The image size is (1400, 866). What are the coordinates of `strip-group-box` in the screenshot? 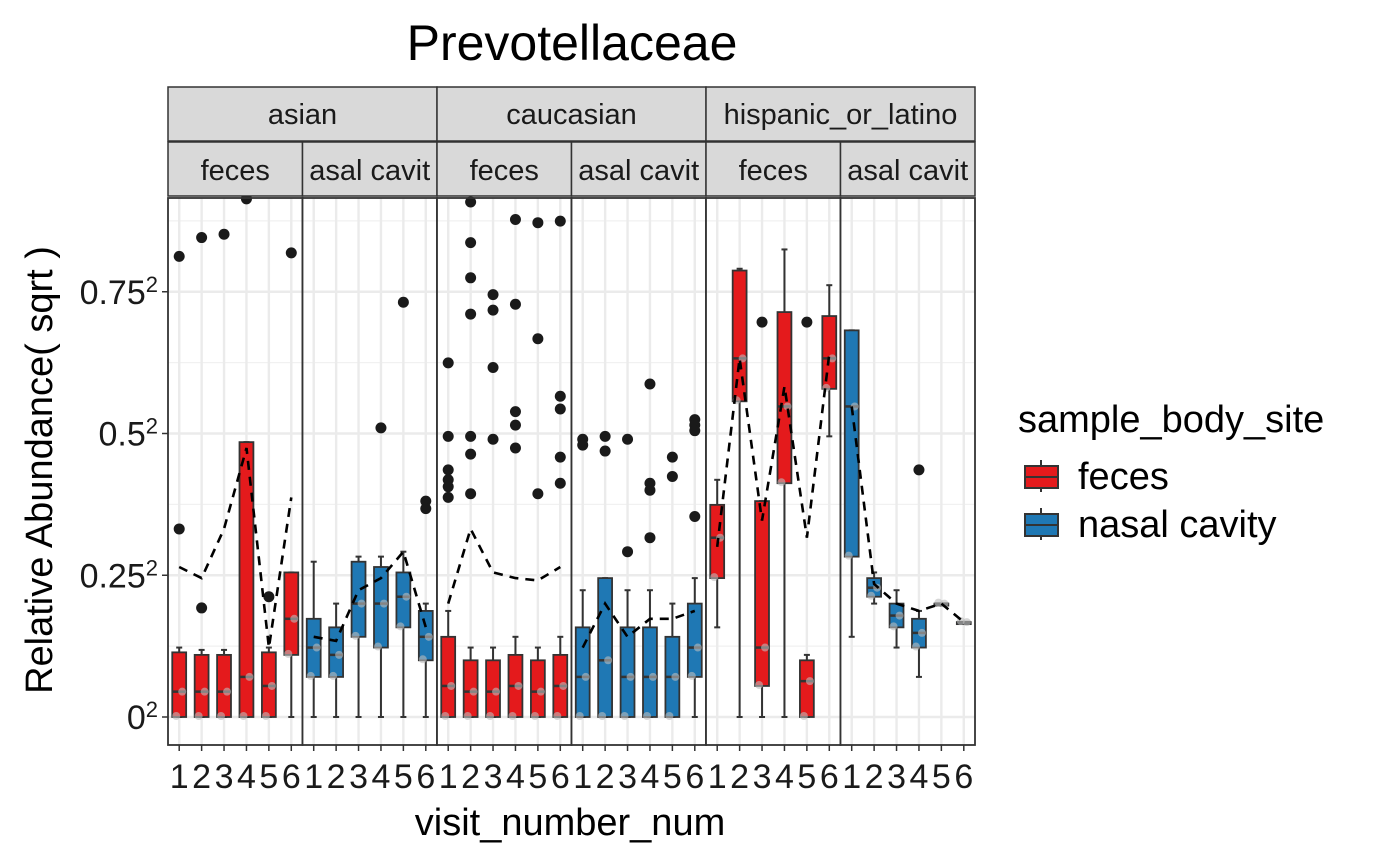 It's located at (840, 114).